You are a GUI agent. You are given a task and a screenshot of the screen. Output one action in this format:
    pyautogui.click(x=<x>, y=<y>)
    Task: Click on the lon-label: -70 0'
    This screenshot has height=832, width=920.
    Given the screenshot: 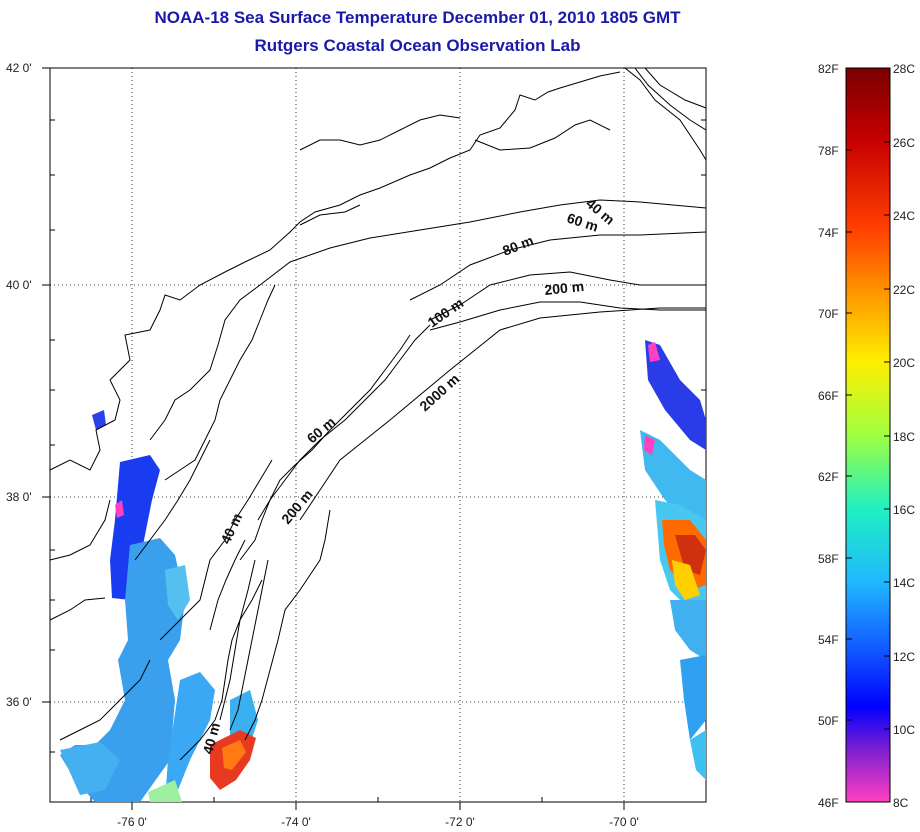 What is the action you would take?
    pyautogui.click(x=624, y=822)
    